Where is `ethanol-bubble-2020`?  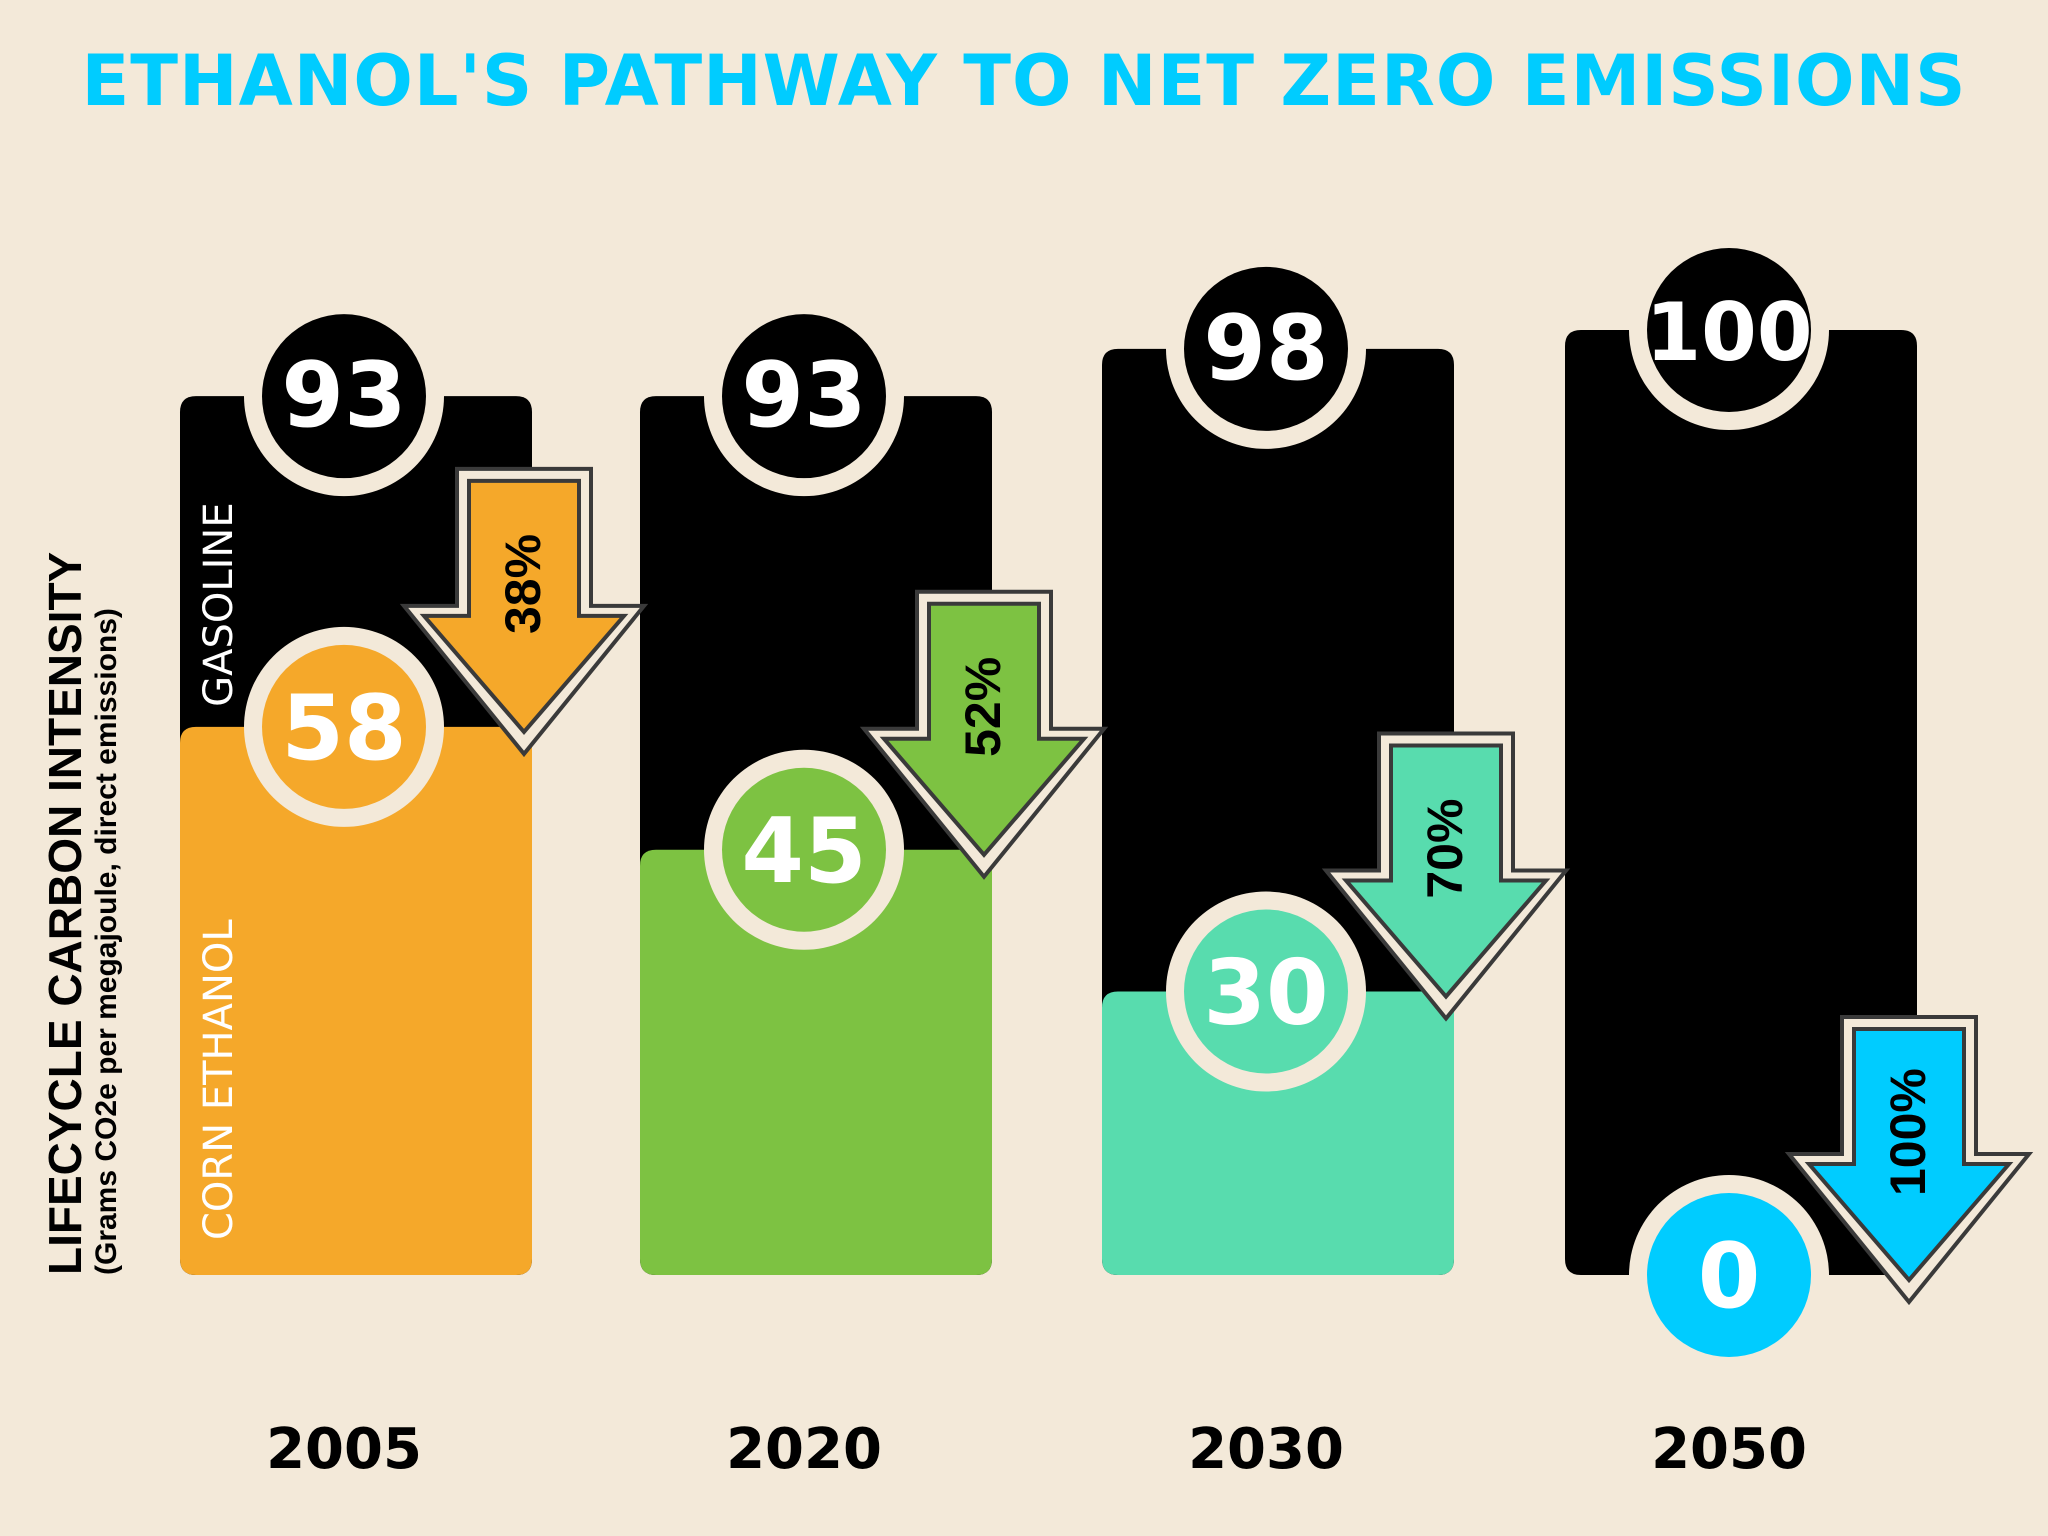 ethanol-bubble-2020 is located at coordinates (804, 849).